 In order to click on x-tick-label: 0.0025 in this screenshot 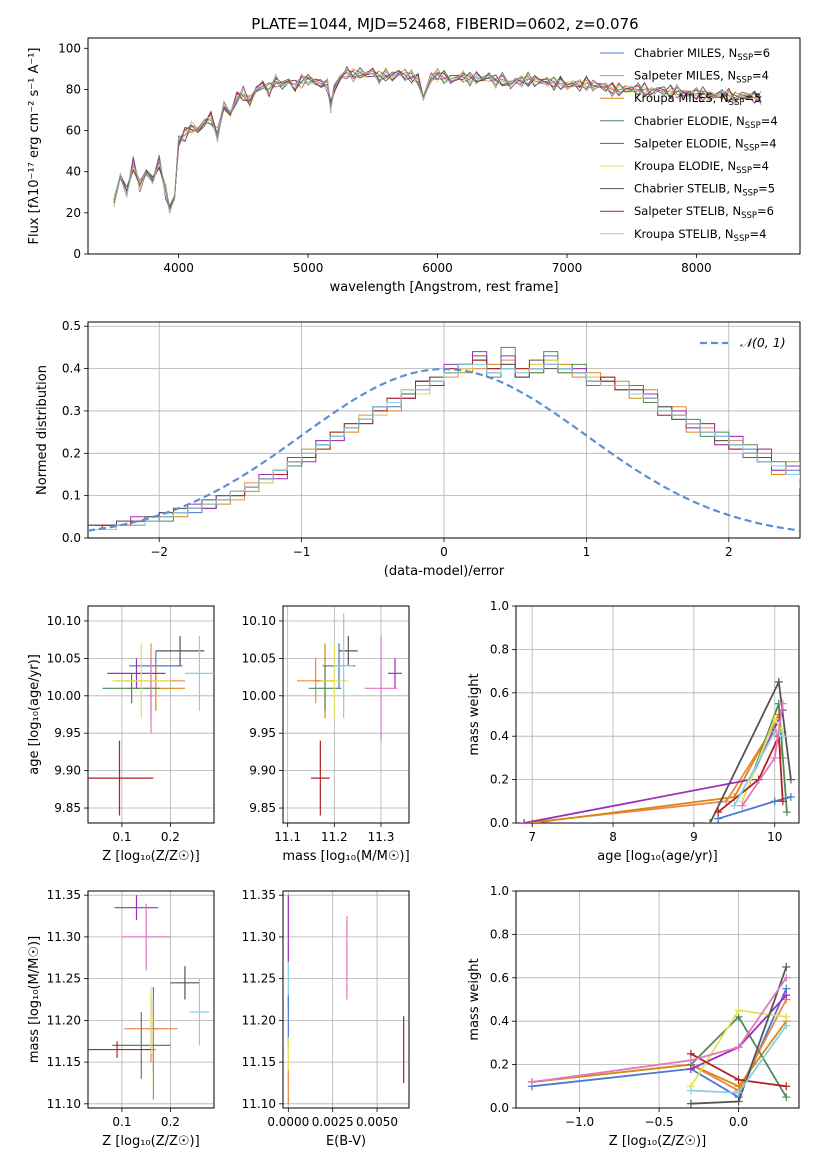, I will do `click(333, 1122)`.